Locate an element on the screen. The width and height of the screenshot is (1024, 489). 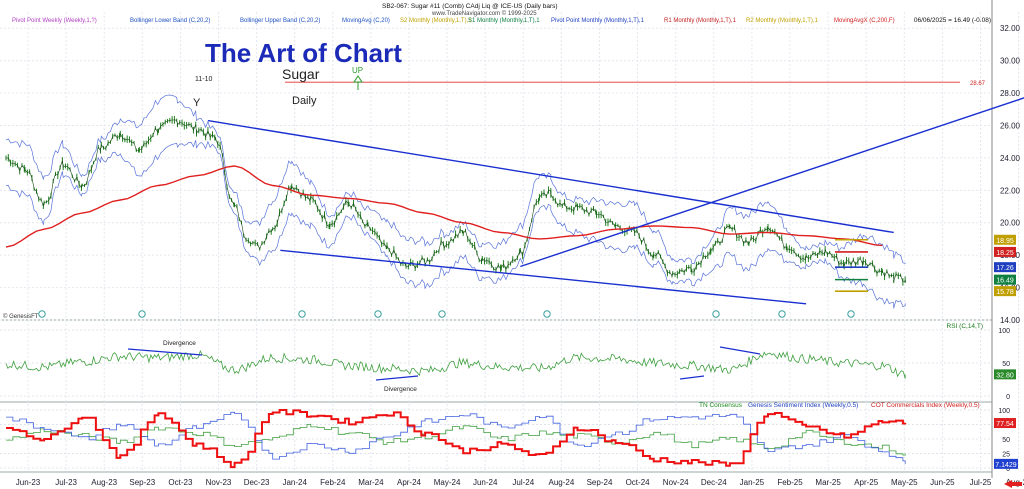
indicator-legend: MovingAvg (C,20) is located at coordinates (366, 21).